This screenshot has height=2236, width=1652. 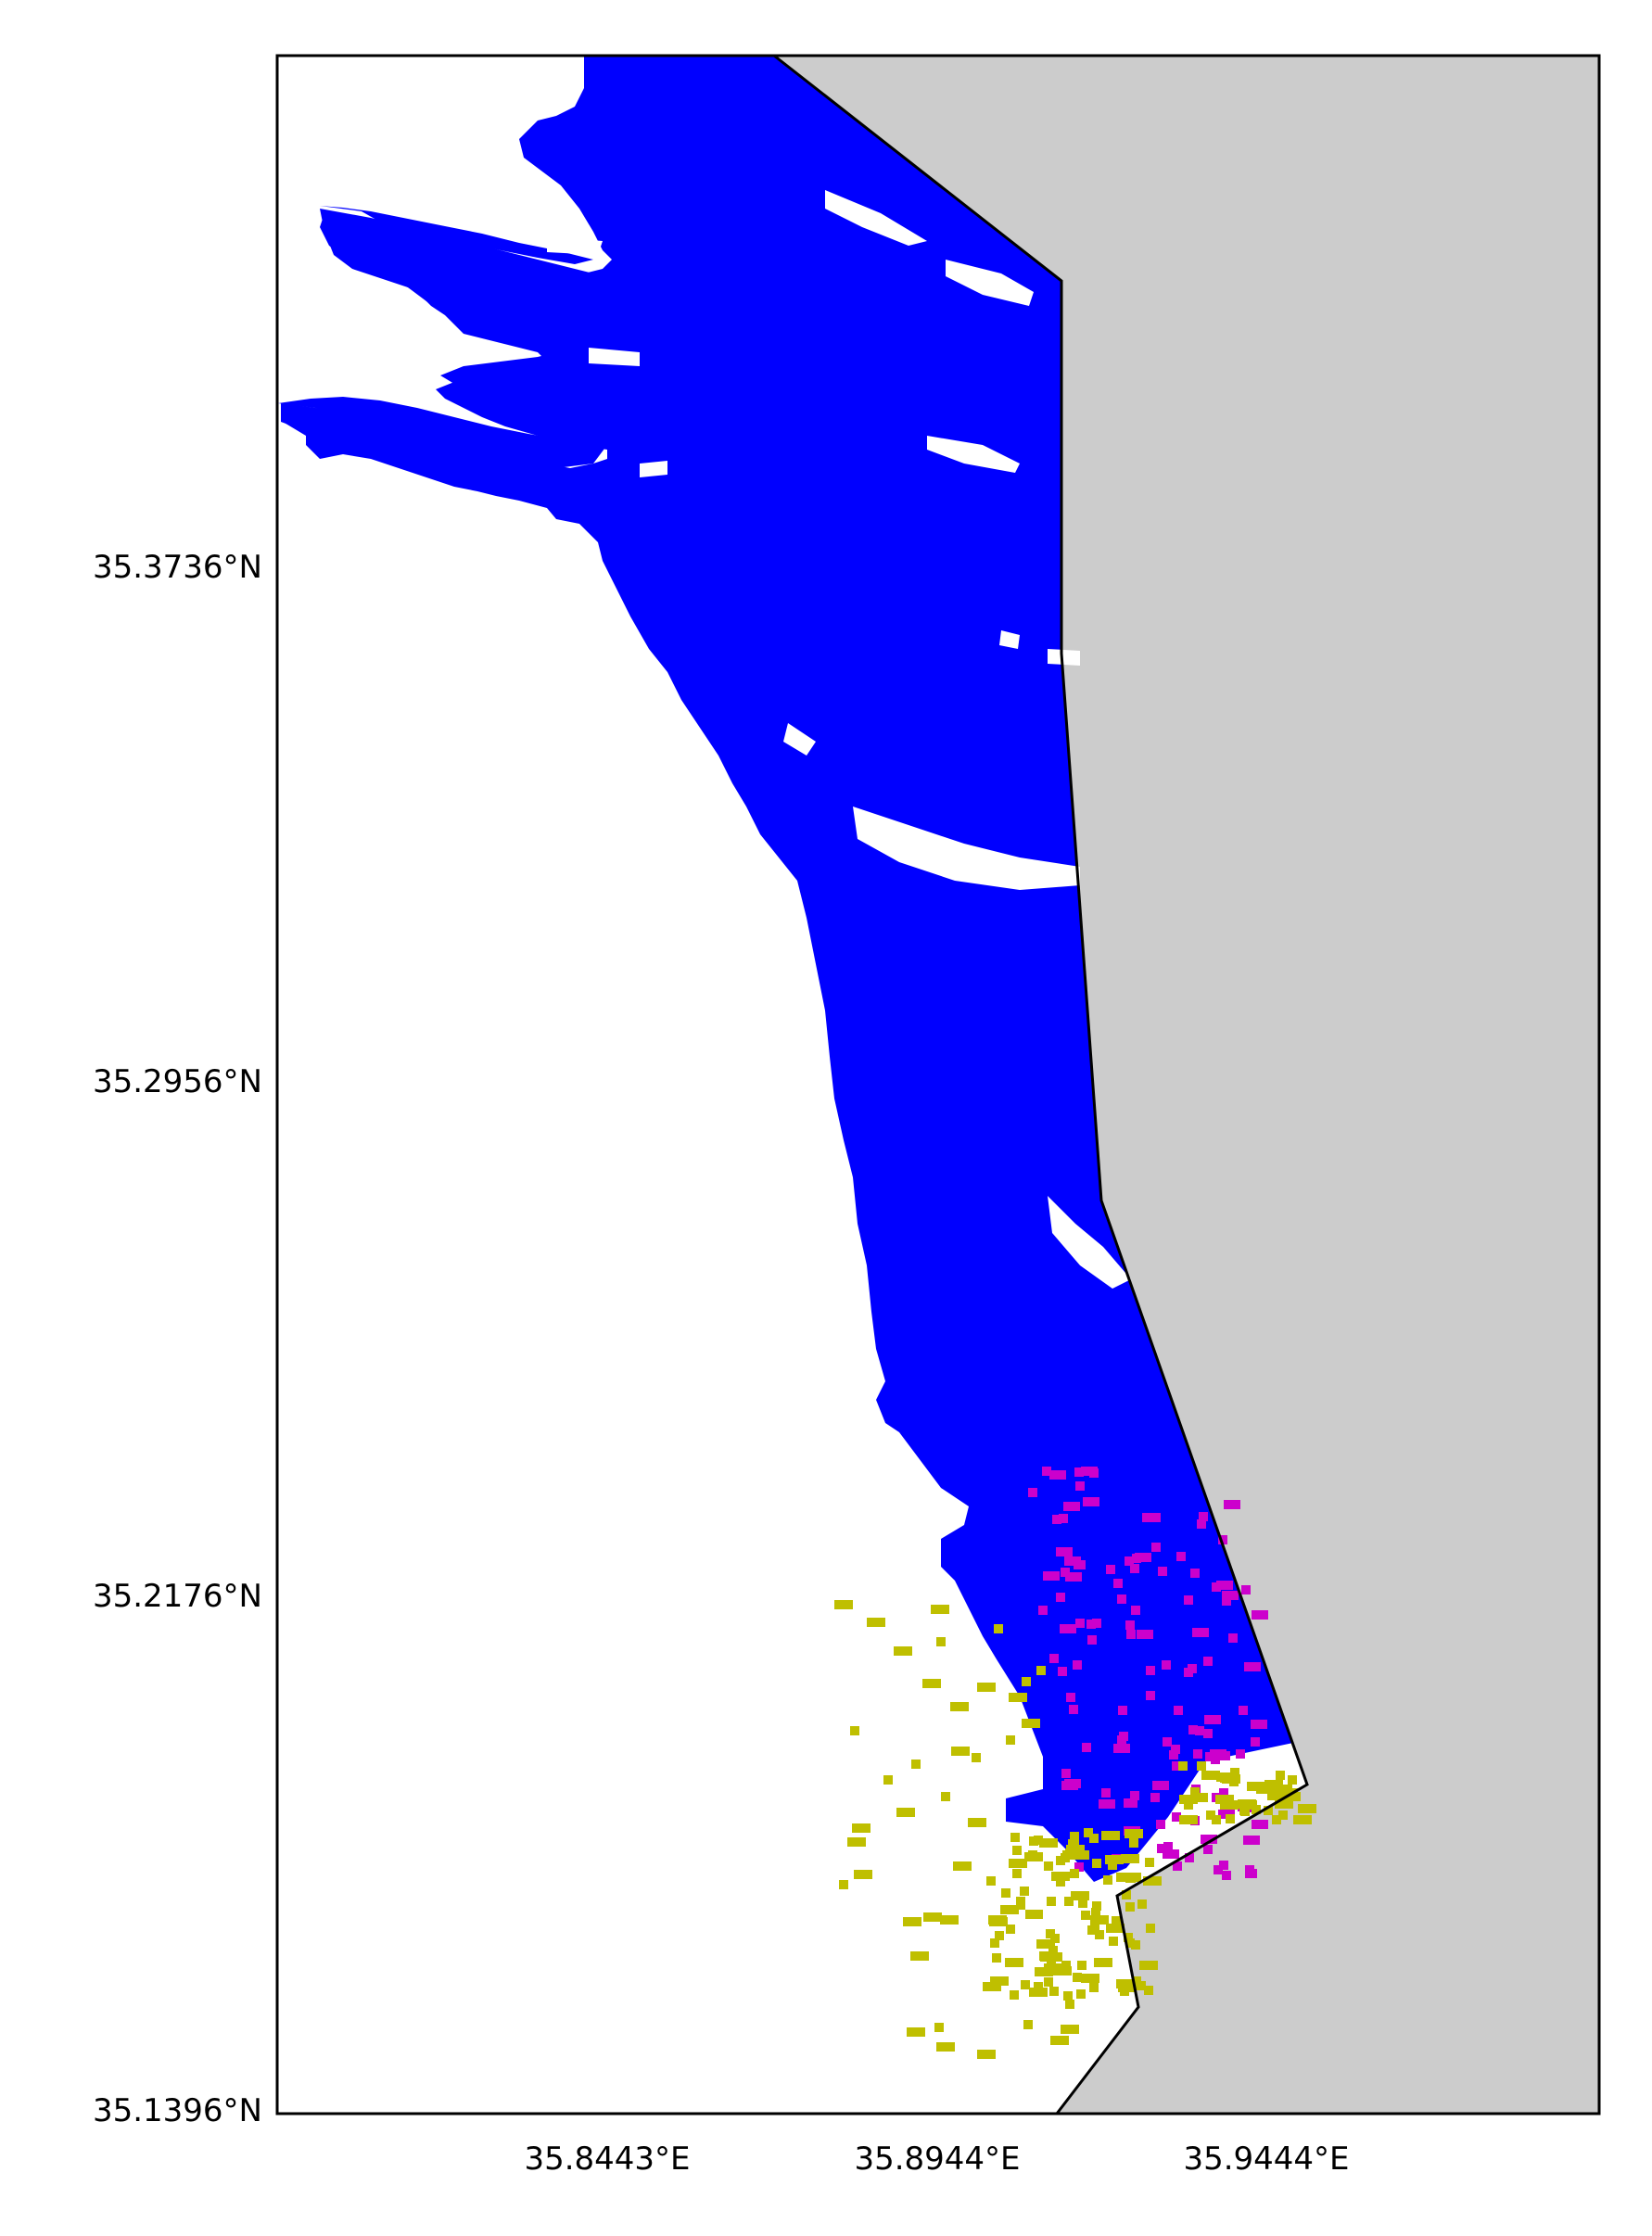 I want to click on lat-tick-label-2: 35.2176°N, so click(x=178, y=1596).